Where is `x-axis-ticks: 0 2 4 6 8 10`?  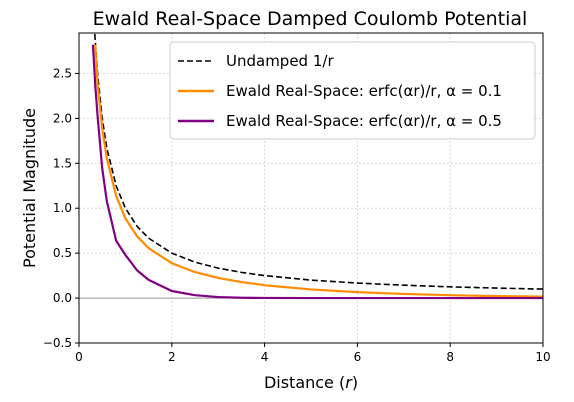
x-axis-ticks: 0 2 4 6 8 10 is located at coordinates (313, 353).